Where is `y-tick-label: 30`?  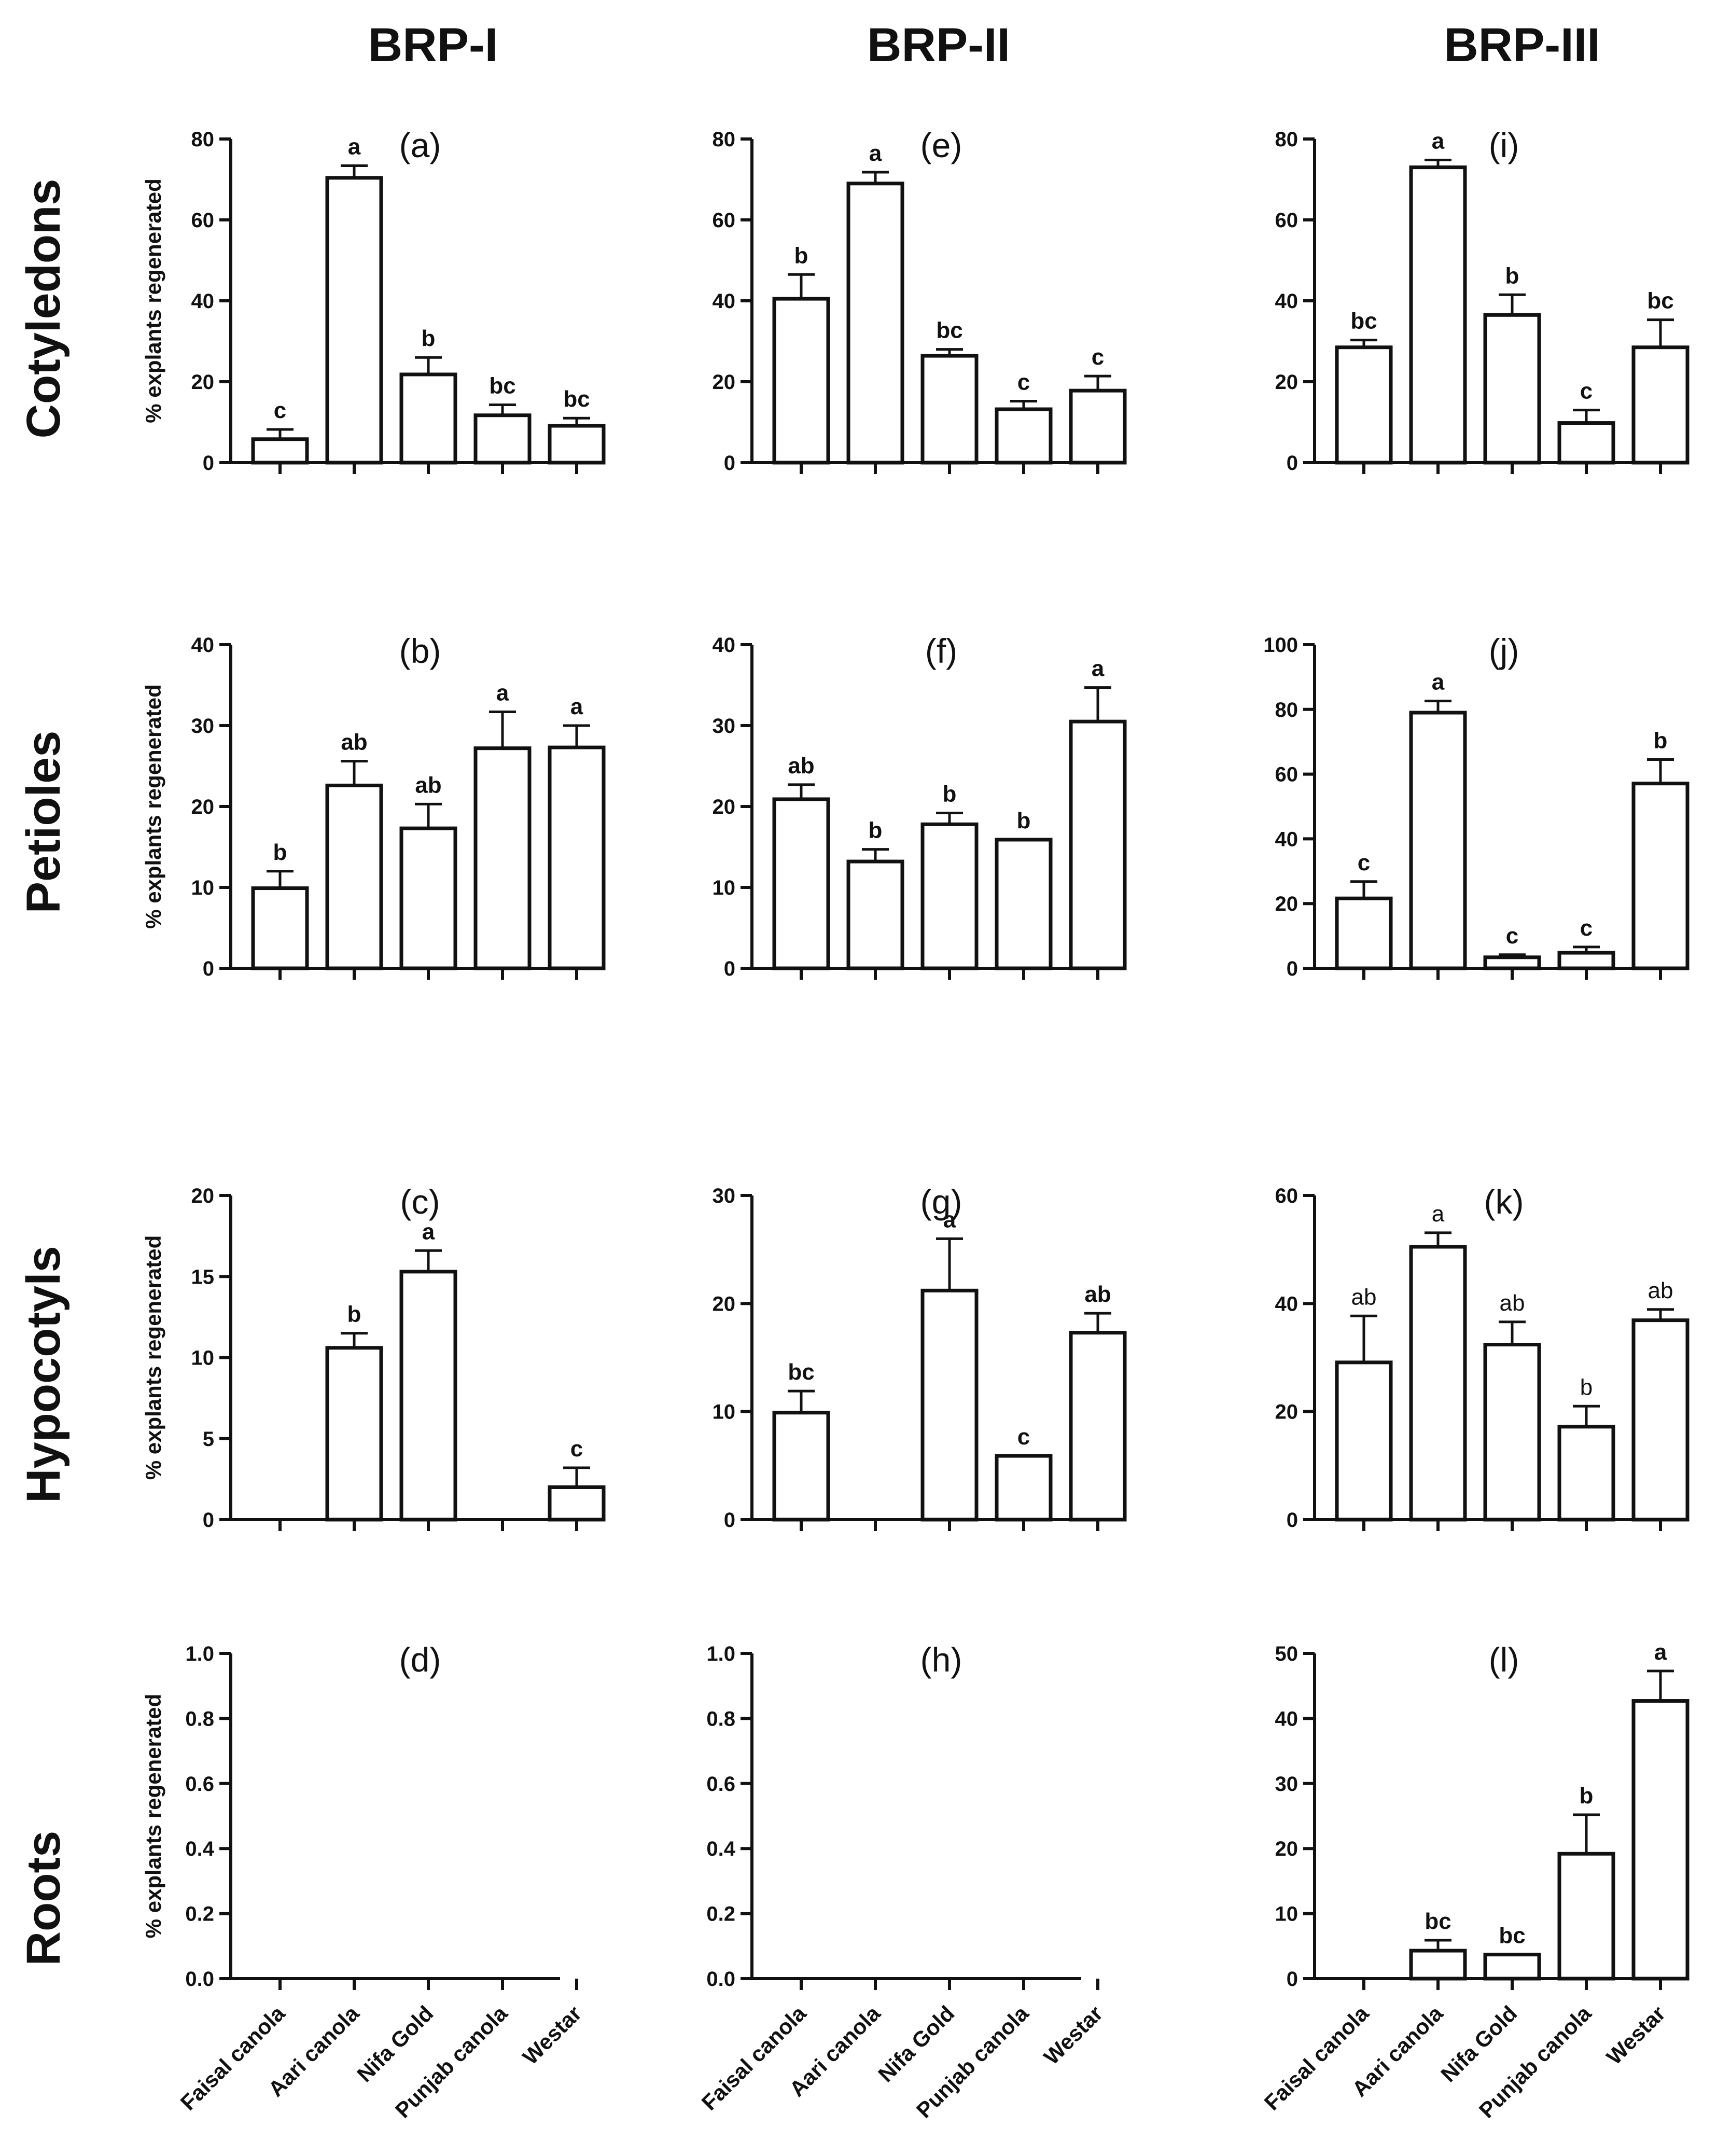
y-tick-label: 30 is located at coordinates (725, 726).